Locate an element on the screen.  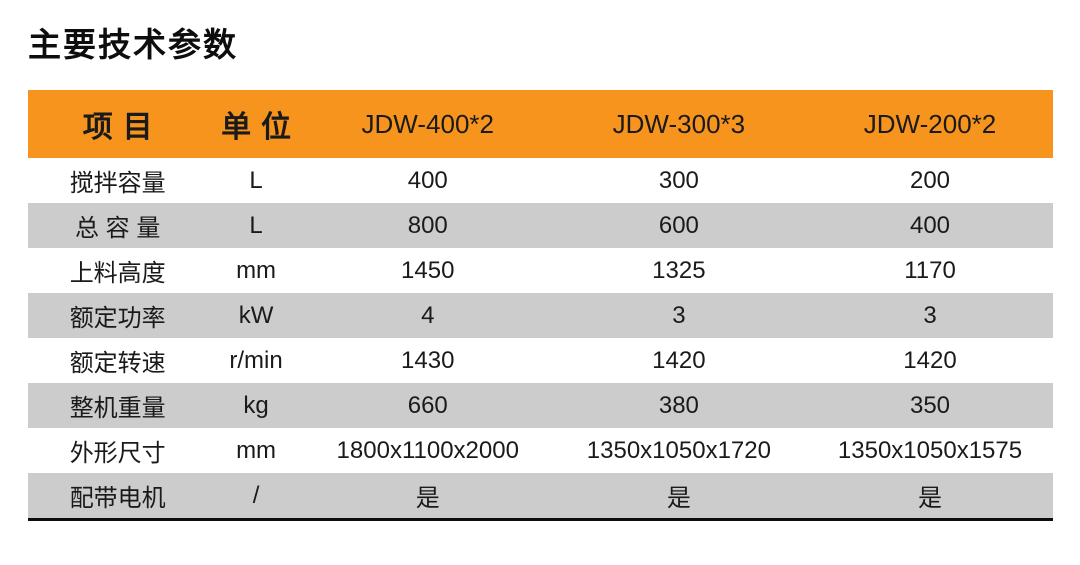
row-value: 1350x1050x1575 is located at coordinates (930, 450).